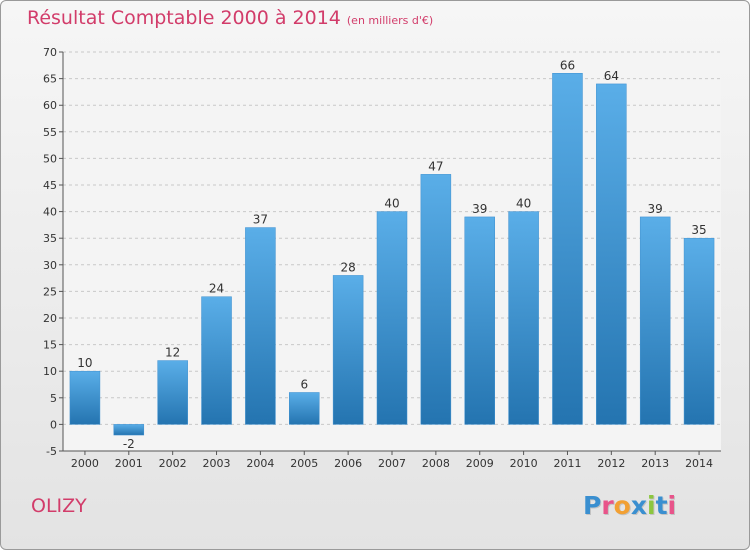 This screenshot has width=750, height=550. Describe the element at coordinates (50, 132) in the screenshot. I see `y-tick-label: 55` at that location.